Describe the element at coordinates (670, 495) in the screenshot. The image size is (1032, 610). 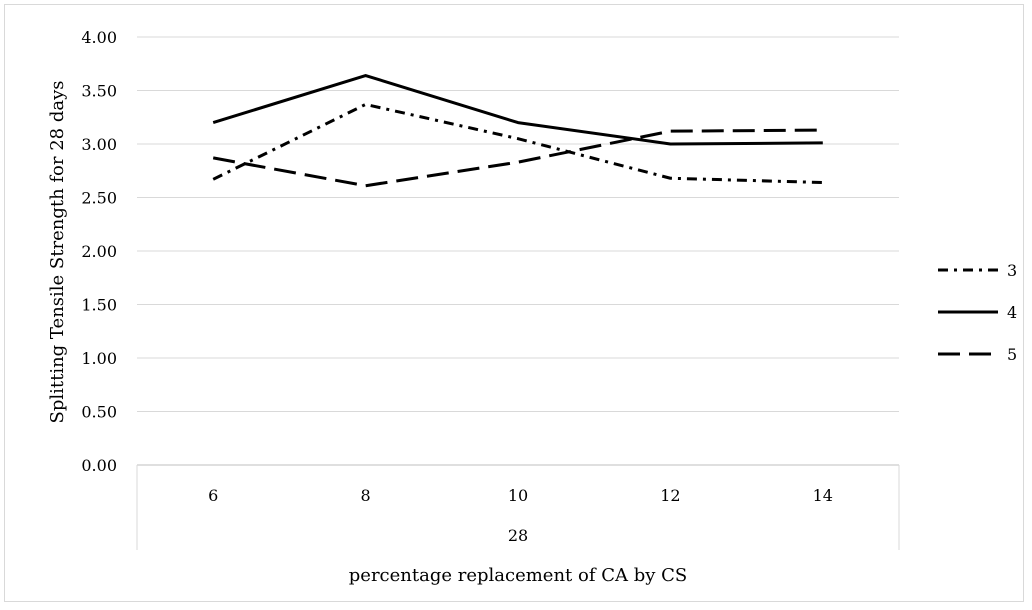
I see `x-tick-label: 12` at that location.